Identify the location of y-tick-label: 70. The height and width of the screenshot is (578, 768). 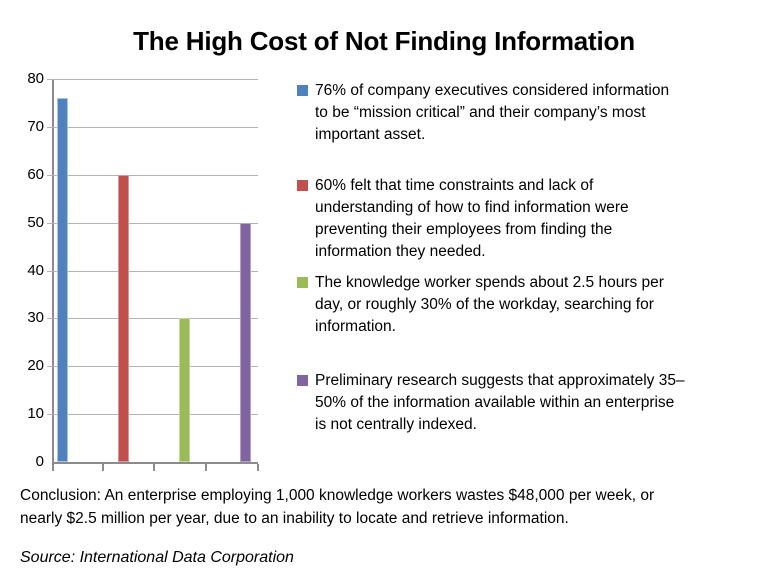
(35, 126).